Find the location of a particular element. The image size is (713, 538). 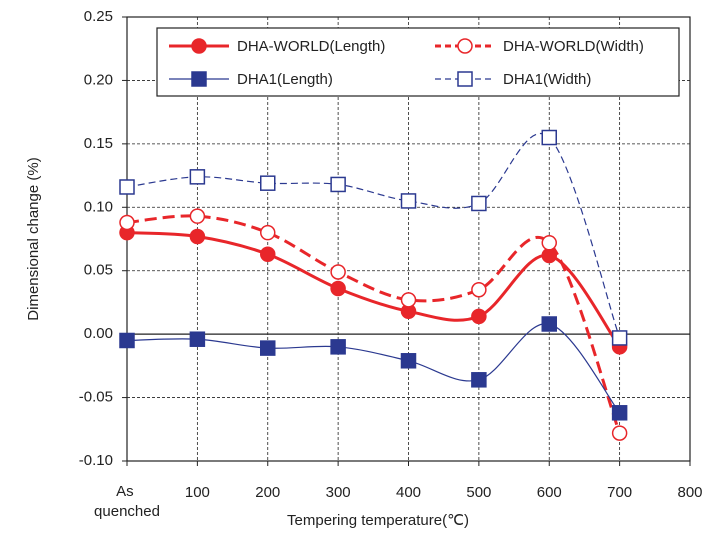

y-tick-label: 0.15 is located at coordinates (98, 143).